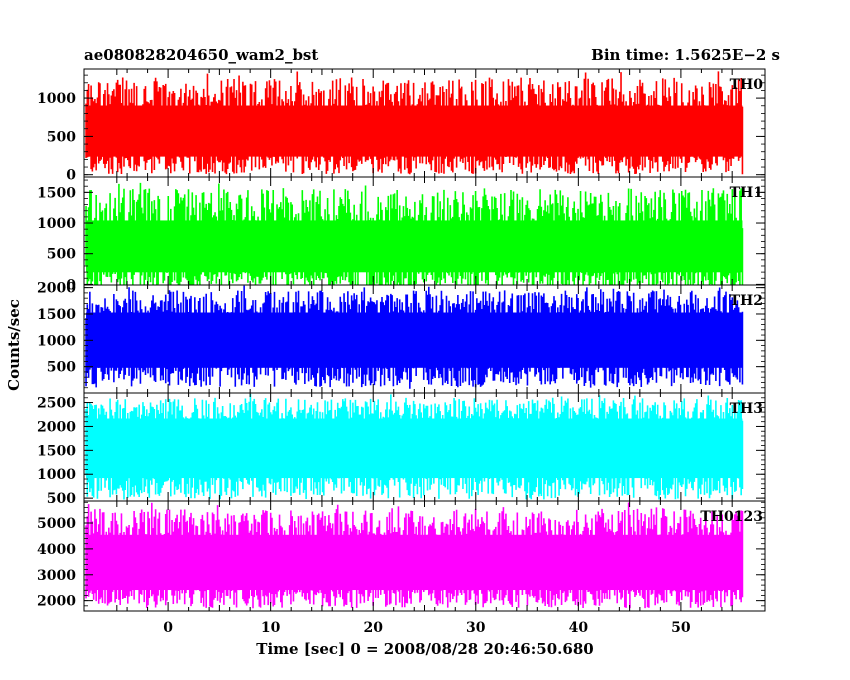 The image size is (850, 680). I want to click on panel-th1: 0 500 1000 1500 TH1, so click(401, 234).